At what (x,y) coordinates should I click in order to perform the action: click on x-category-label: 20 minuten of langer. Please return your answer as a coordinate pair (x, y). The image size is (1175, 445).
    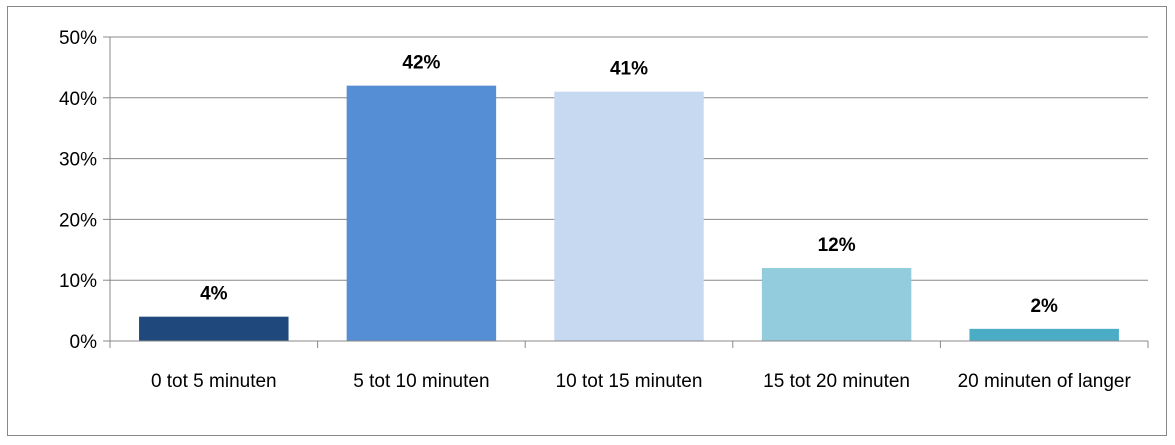
    Looking at the image, I should click on (1045, 381).